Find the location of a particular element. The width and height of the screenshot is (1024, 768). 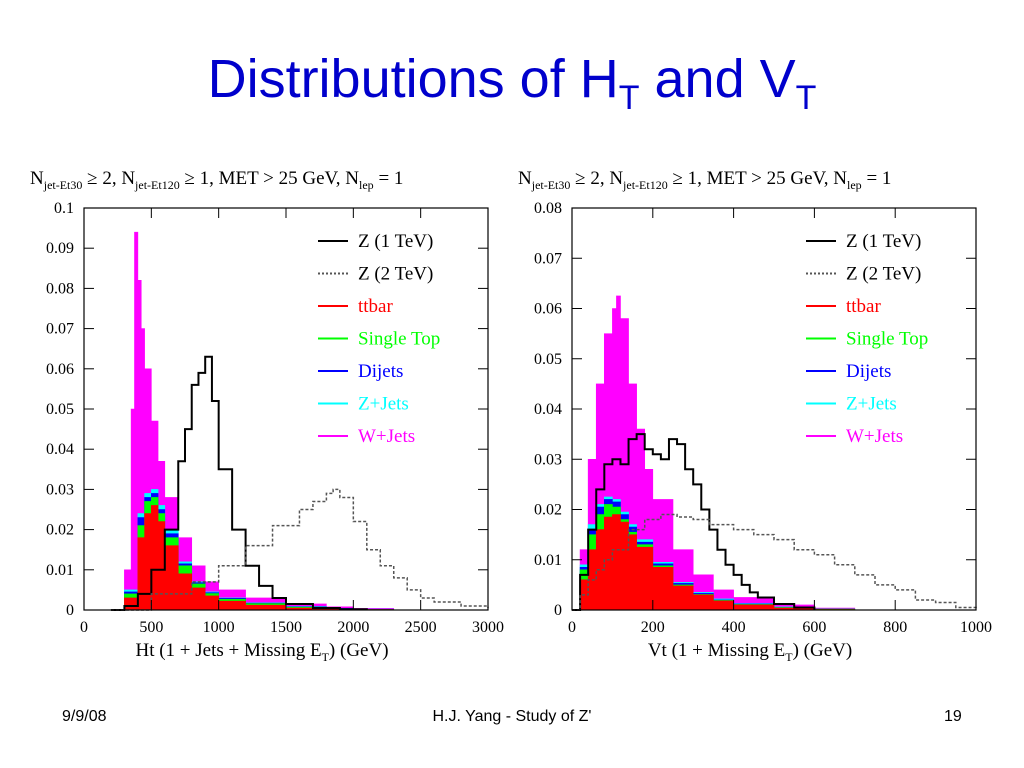

series-z-1-tev-line is located at coordinates (694, 522).